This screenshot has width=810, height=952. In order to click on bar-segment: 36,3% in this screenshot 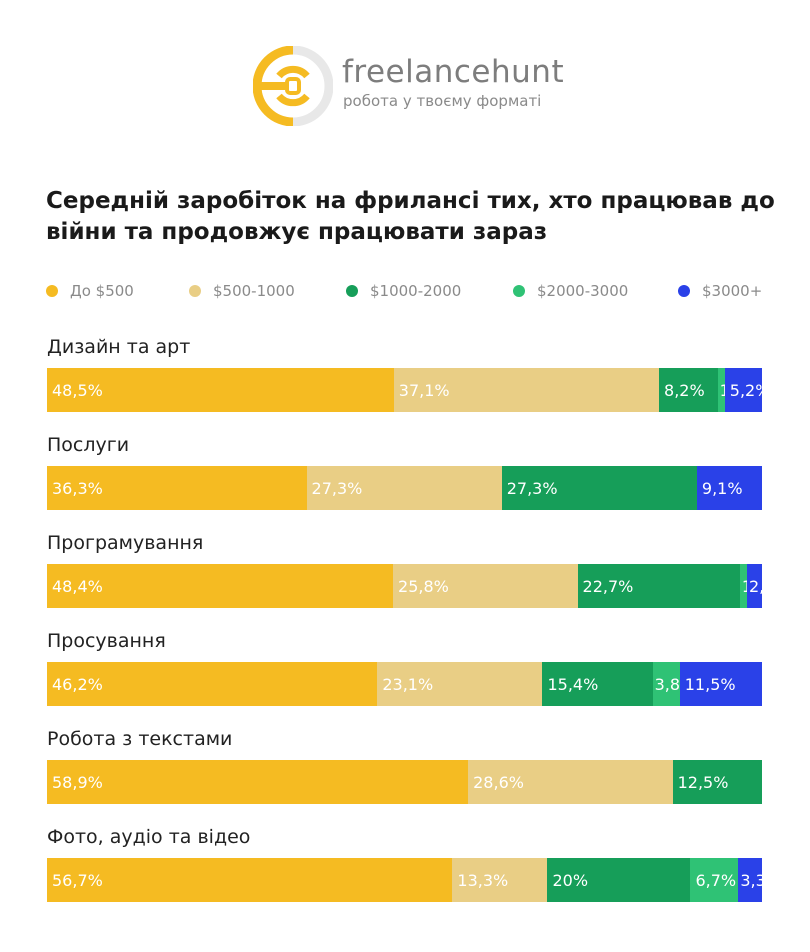, I will do `click(177, 488)`.